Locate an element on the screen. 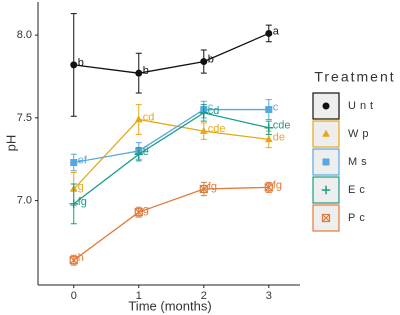 The width and height of the screenshot is (400, 315). x-tick-label: 0 is located at coordinates (74, 296).